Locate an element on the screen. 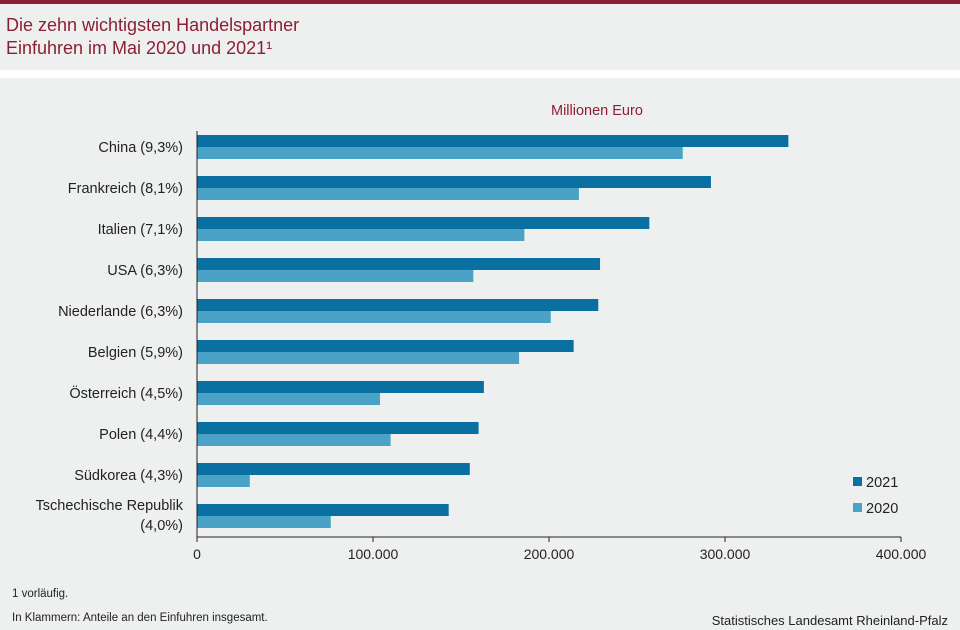 The width and height of the screenshot is (960, 630). separator-band is located at coordinates (480, 74).